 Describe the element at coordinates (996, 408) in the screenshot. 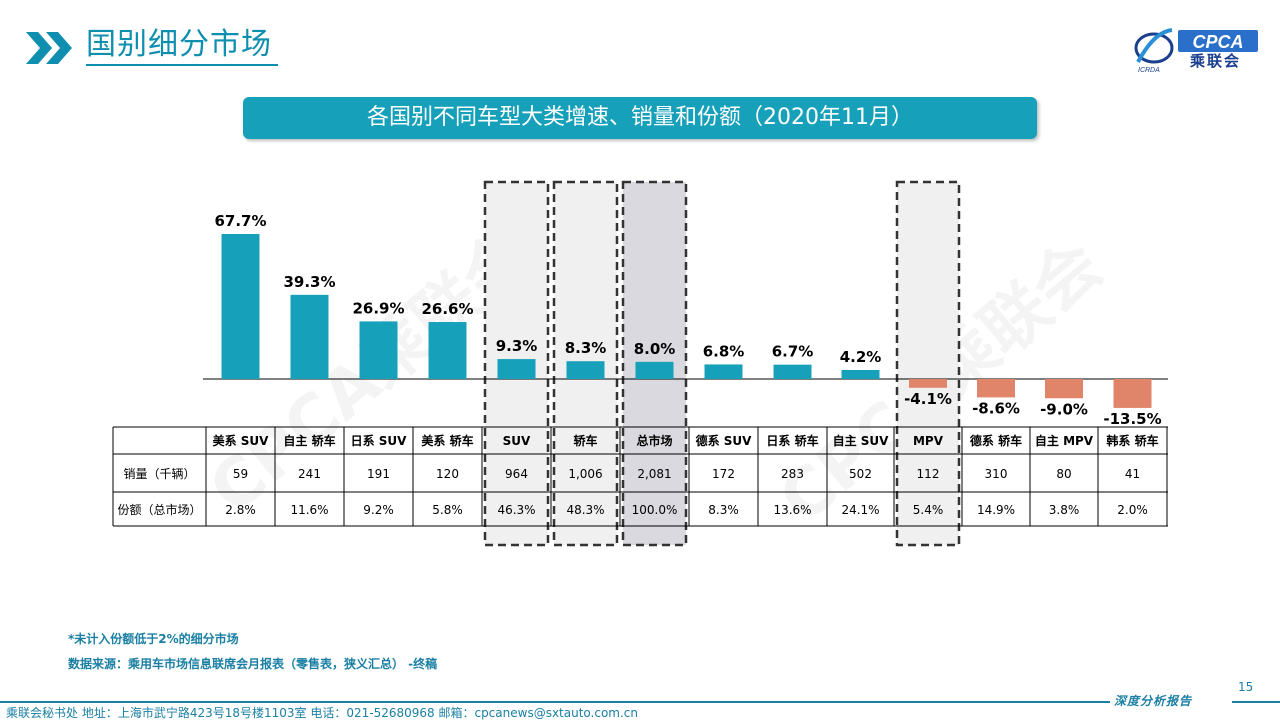

I see `data-label: -8.6%` at that location.